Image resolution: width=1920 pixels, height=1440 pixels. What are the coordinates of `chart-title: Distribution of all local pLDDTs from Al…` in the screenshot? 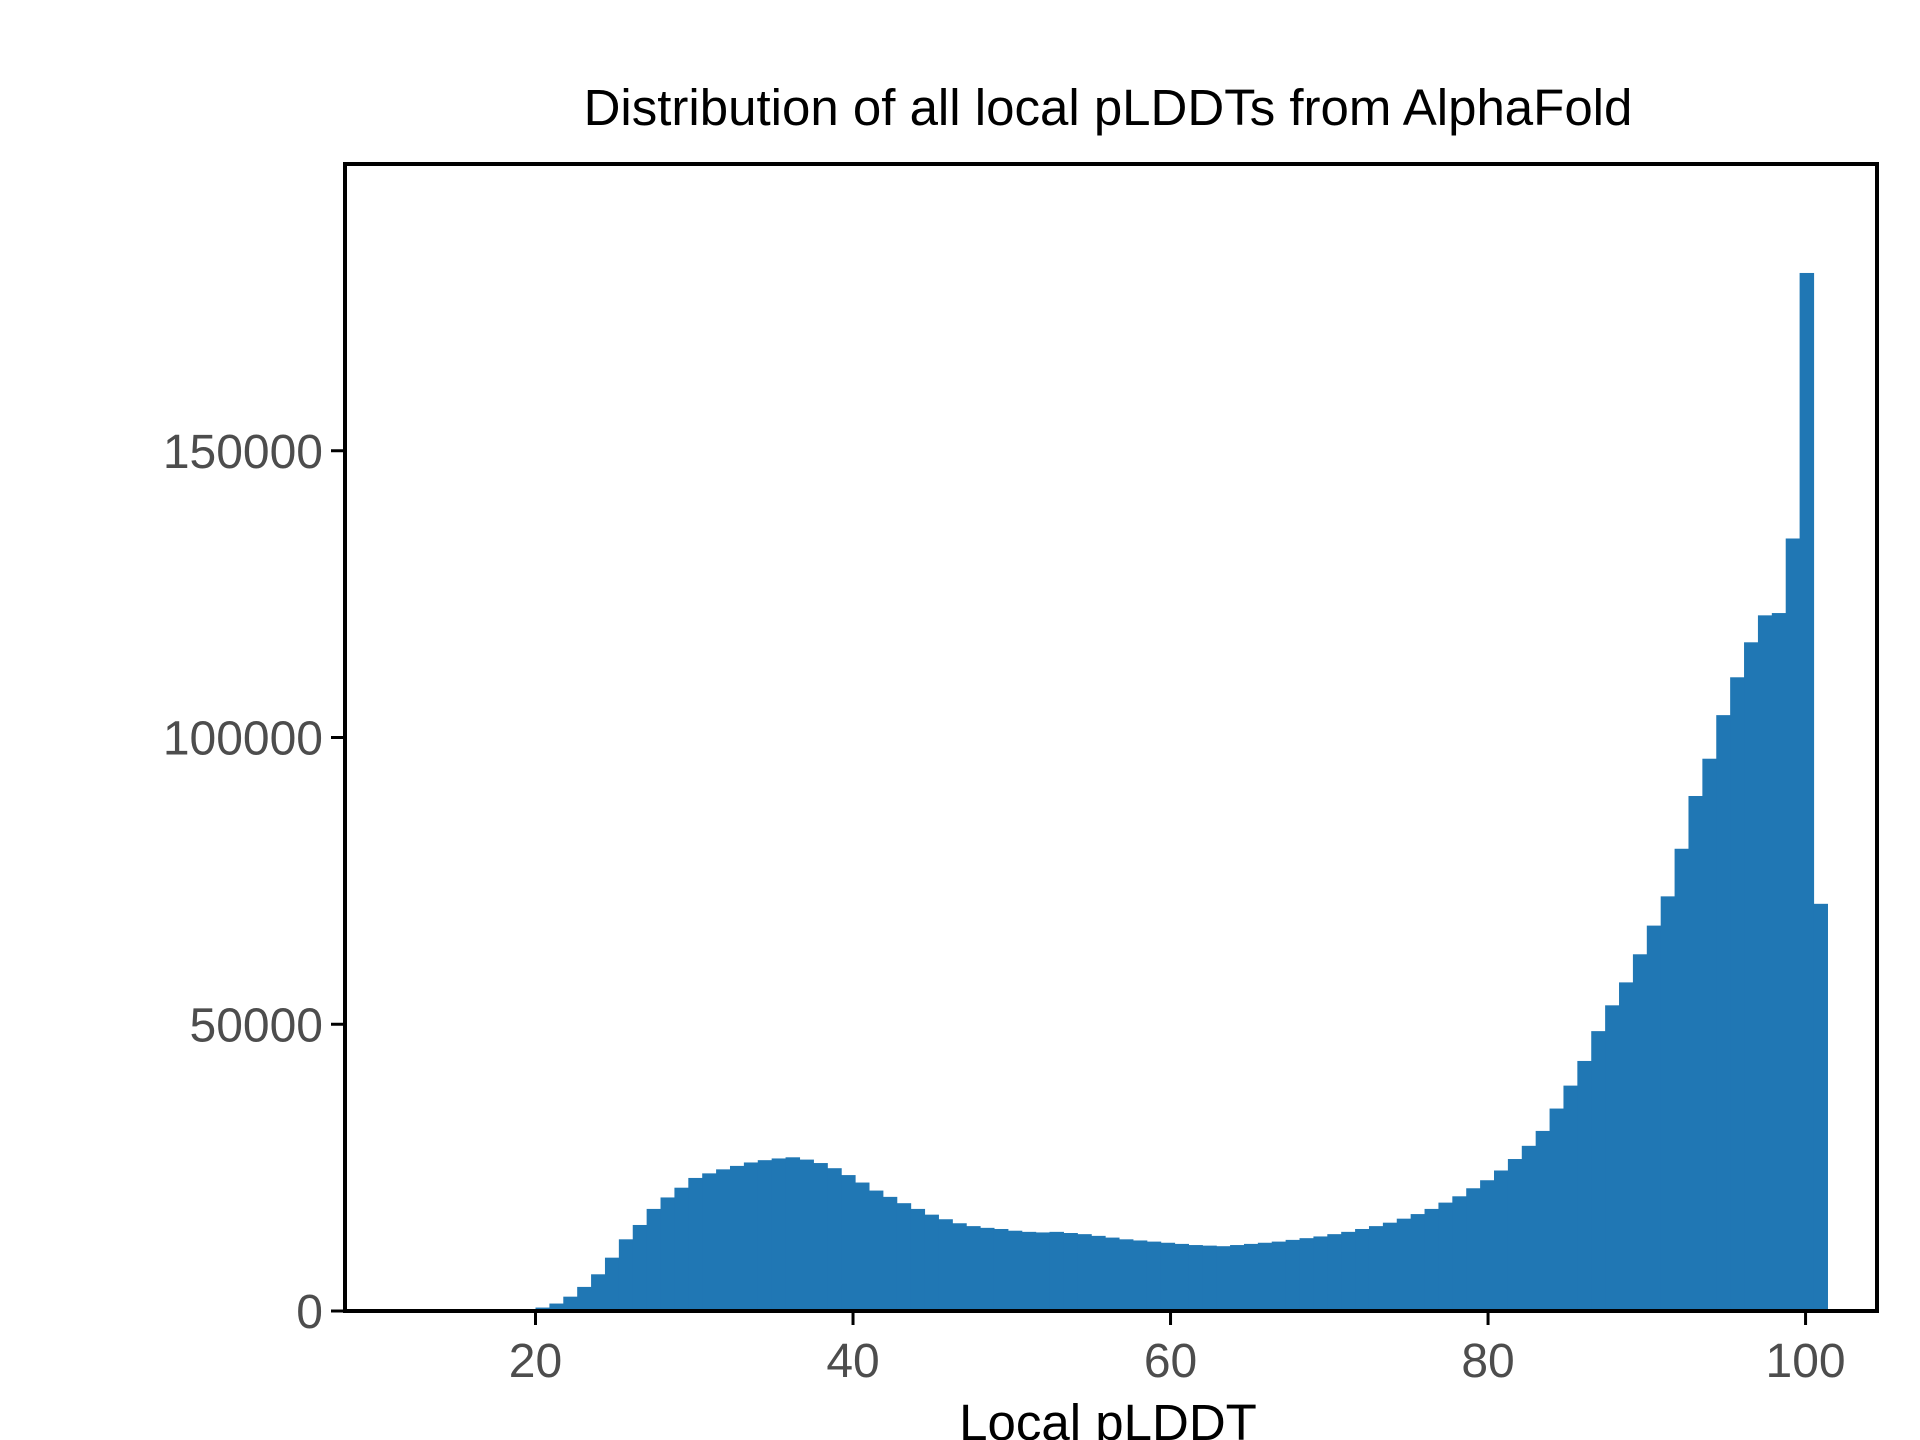 It's located at (1108, 107).